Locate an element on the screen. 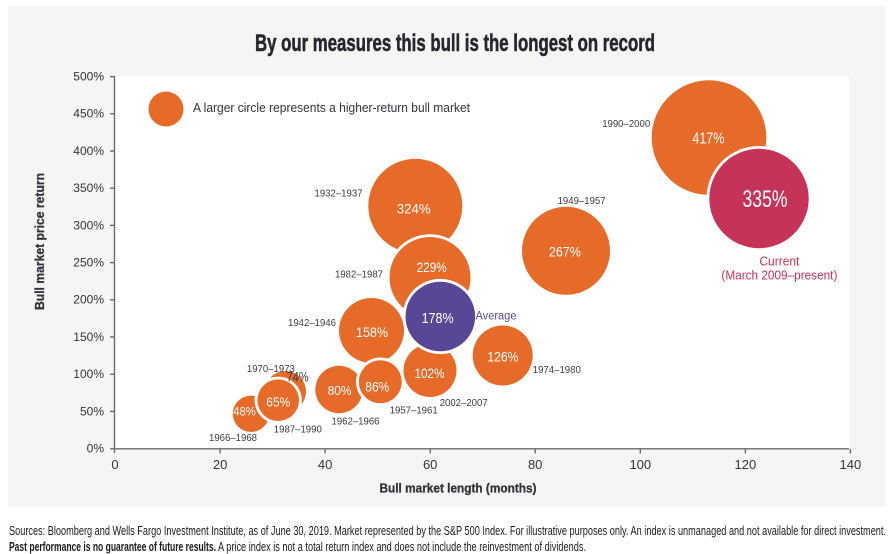 This screenshot has width=894, height=554. svg-text: 102% is located at coordinates (430, 373).